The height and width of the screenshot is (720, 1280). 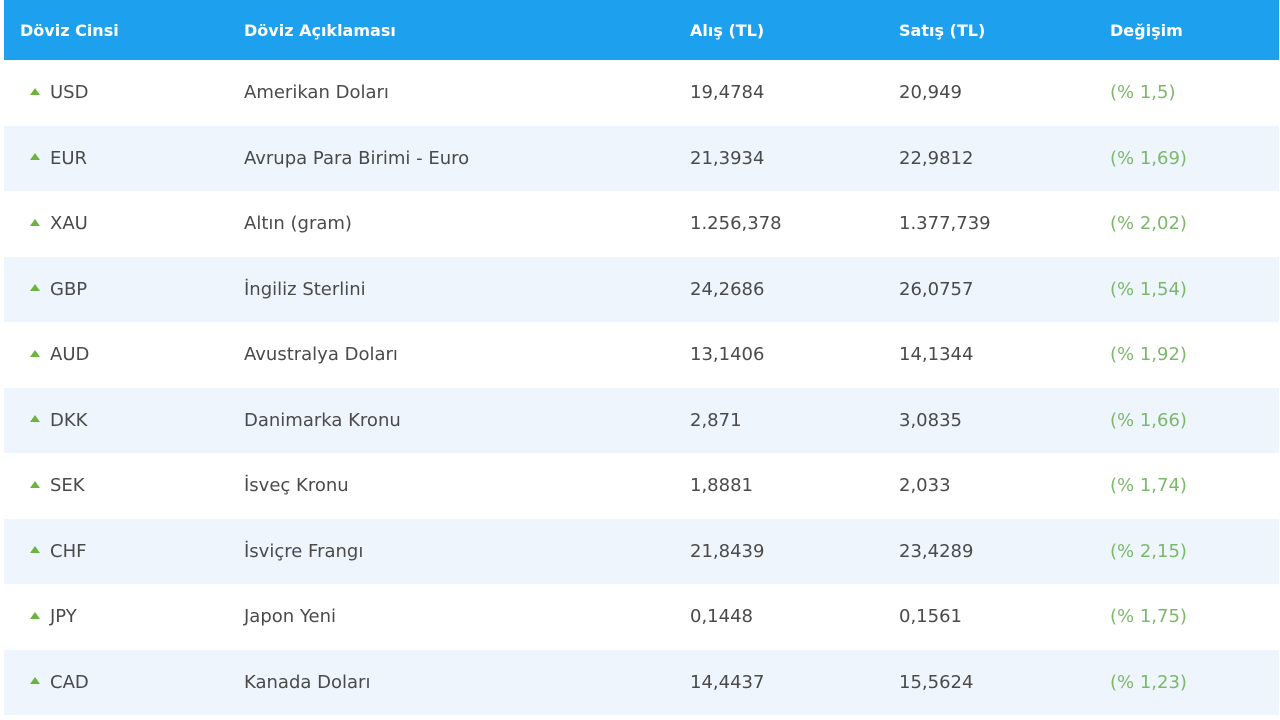 What do you see at coordinates (1148, 420) in the screenshot?
I see `change-value: (% 1,66)` at bounding box center [1148, 420].